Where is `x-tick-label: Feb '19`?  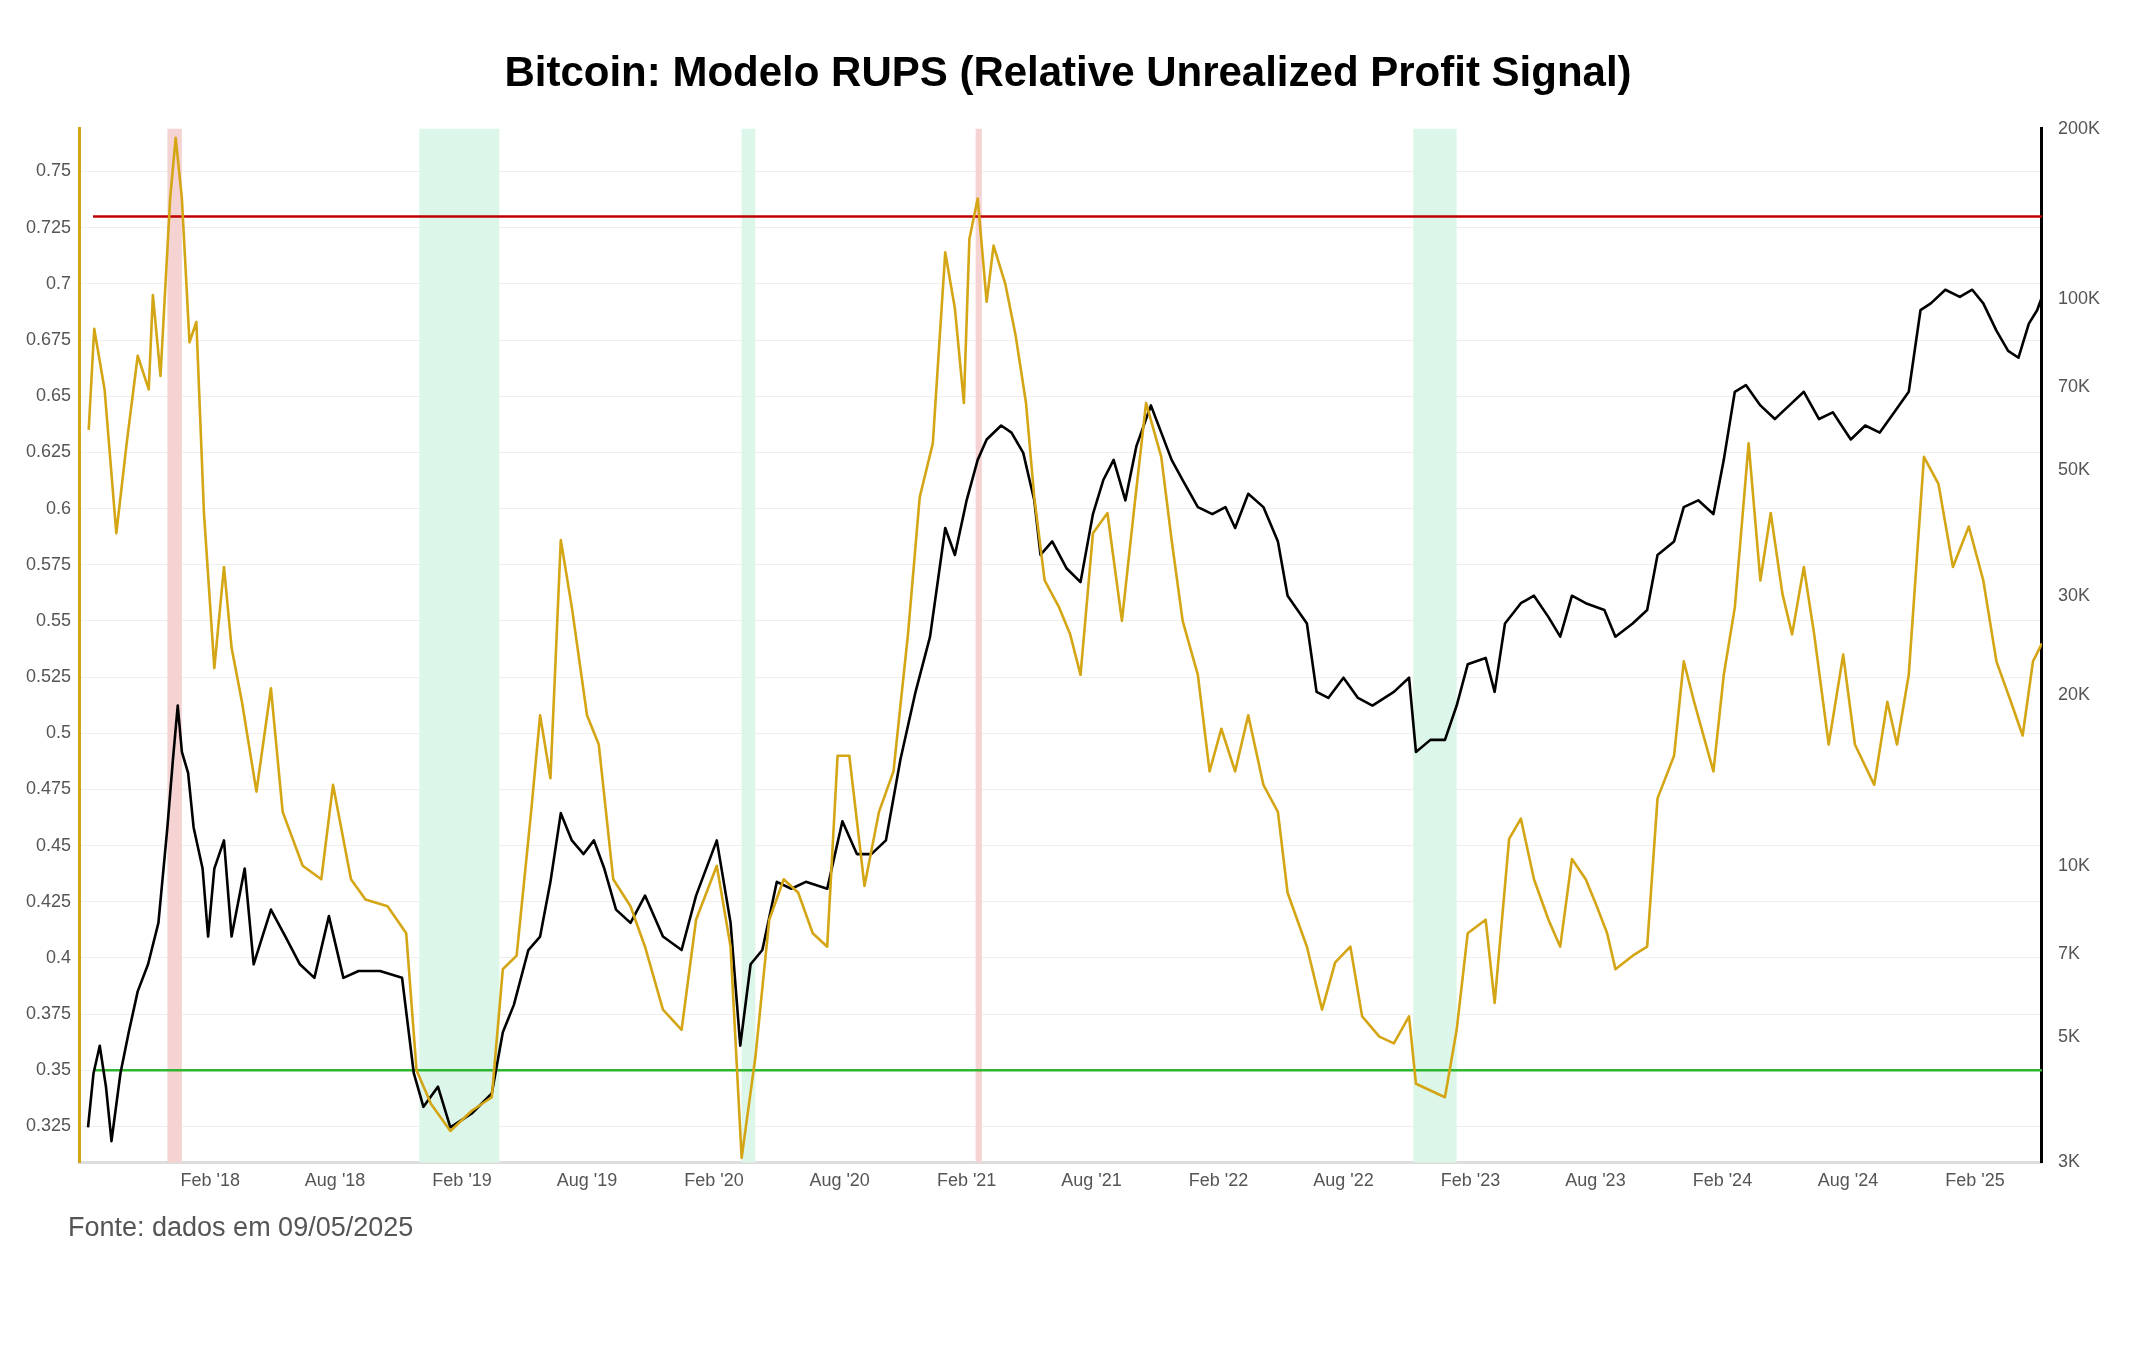
x-tick-label: Feb '19 is located at coordinates (462, 1180).